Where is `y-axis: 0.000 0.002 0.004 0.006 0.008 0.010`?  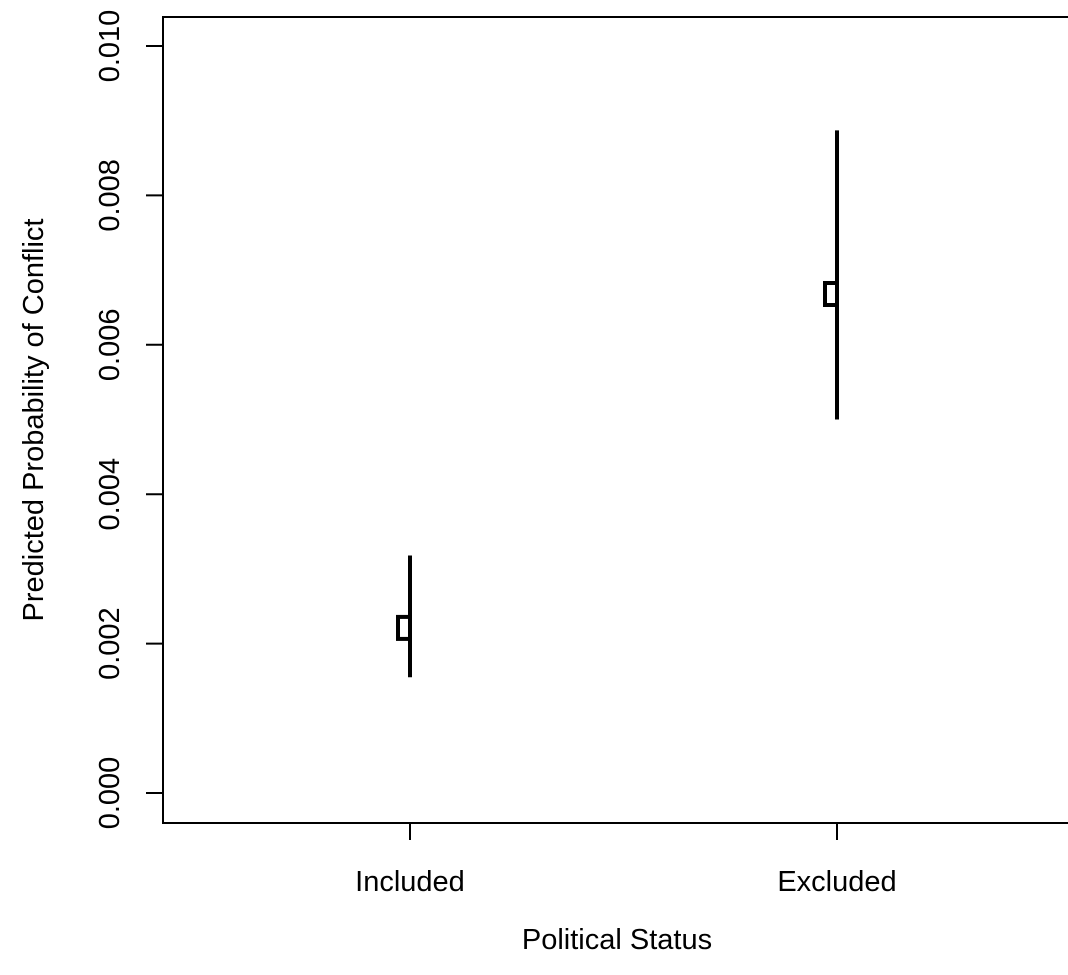 y-axis: 0.000 0.002 0.004 0.006 0.008 0.010 is located at coordinates (128, 420).